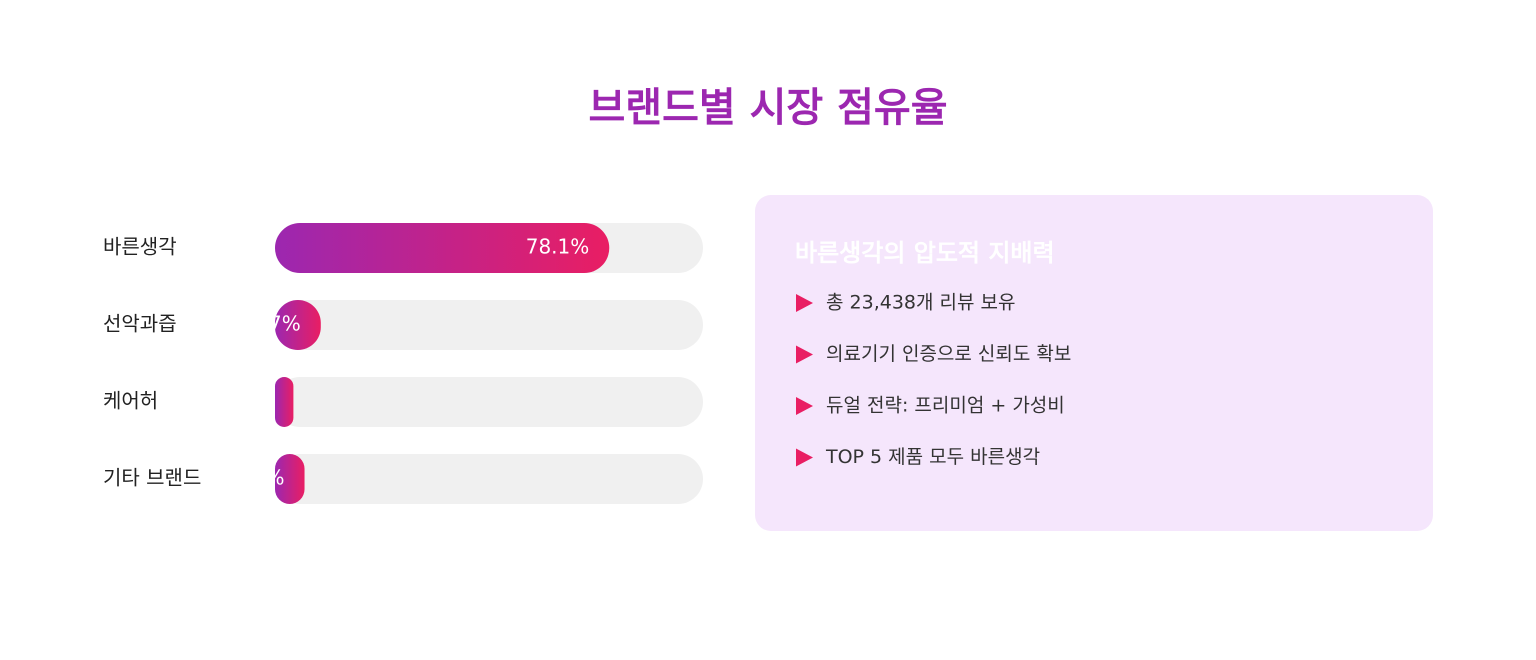  What do you see at coordinates (140, 324) in the screenshot?
I see `category-label: 선악과즙` at bounding box center [140, 324].